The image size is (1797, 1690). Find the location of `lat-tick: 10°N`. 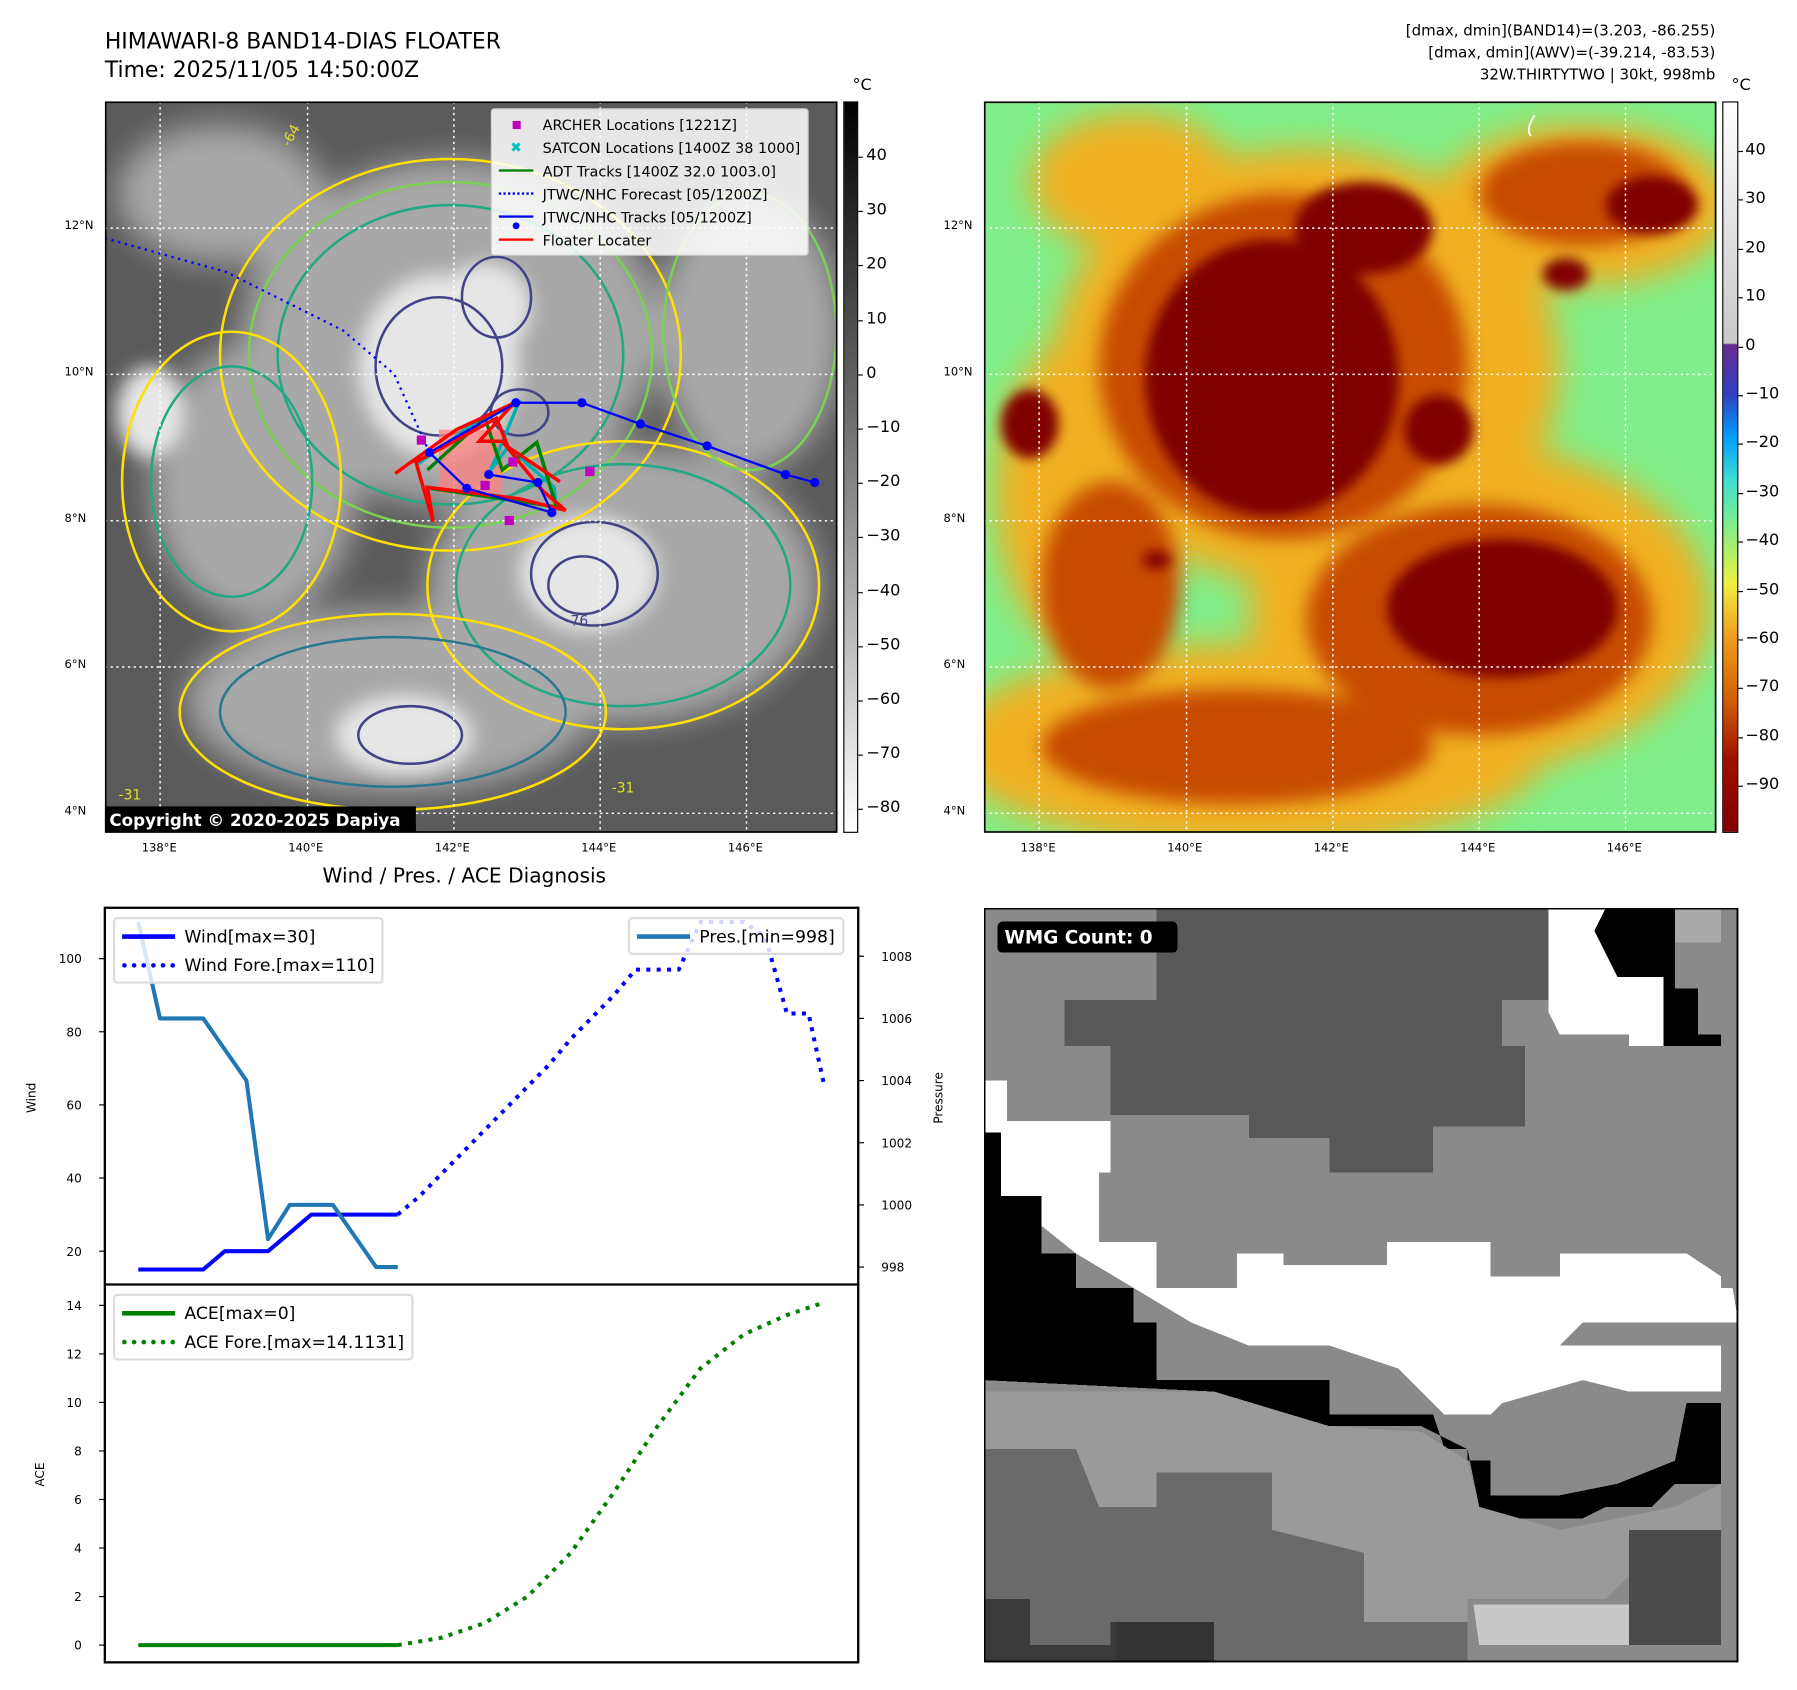

lat-tick: 10°N is located at coordinates (79, 373).